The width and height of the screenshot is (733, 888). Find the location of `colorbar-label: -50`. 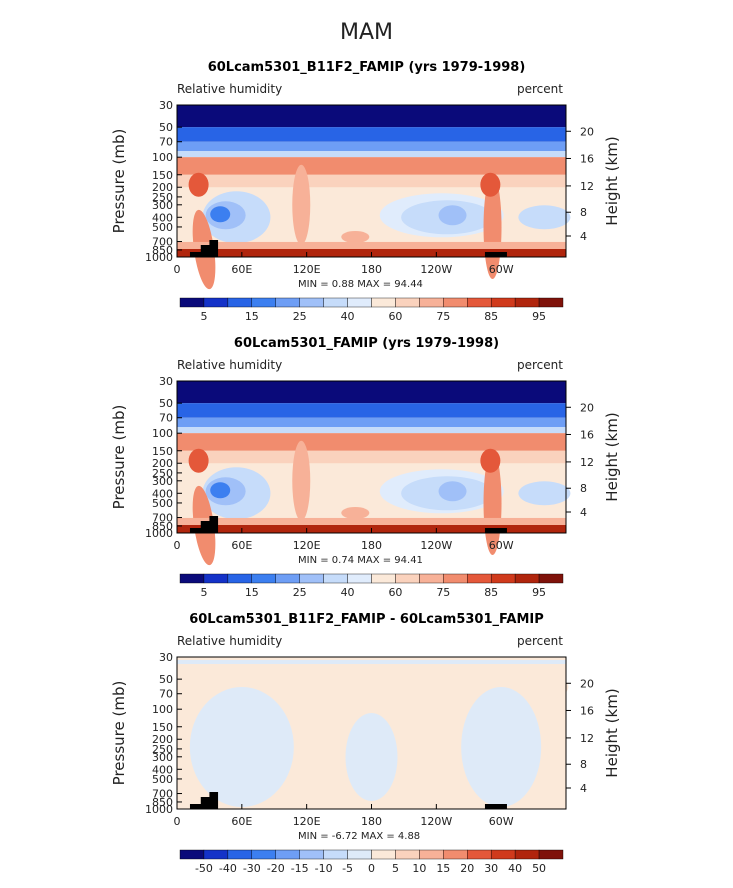

colorbar-label: -50 is located at coordinates (204, 868).